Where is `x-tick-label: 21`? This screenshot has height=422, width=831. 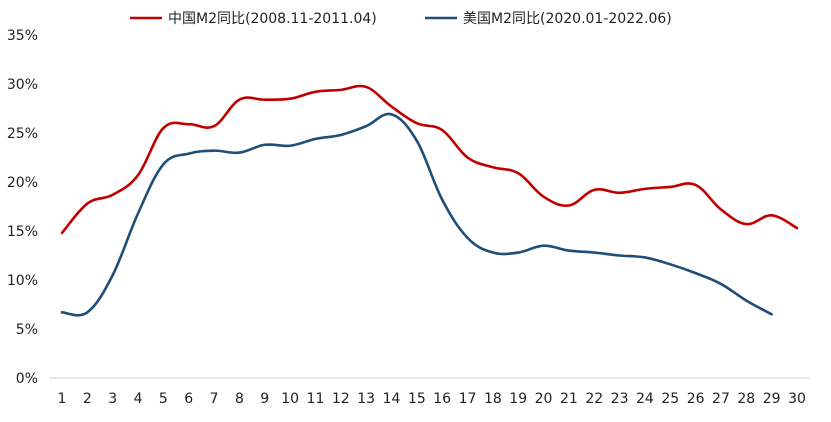
x-tick-label: 21 is located at coordinates (569, 399).